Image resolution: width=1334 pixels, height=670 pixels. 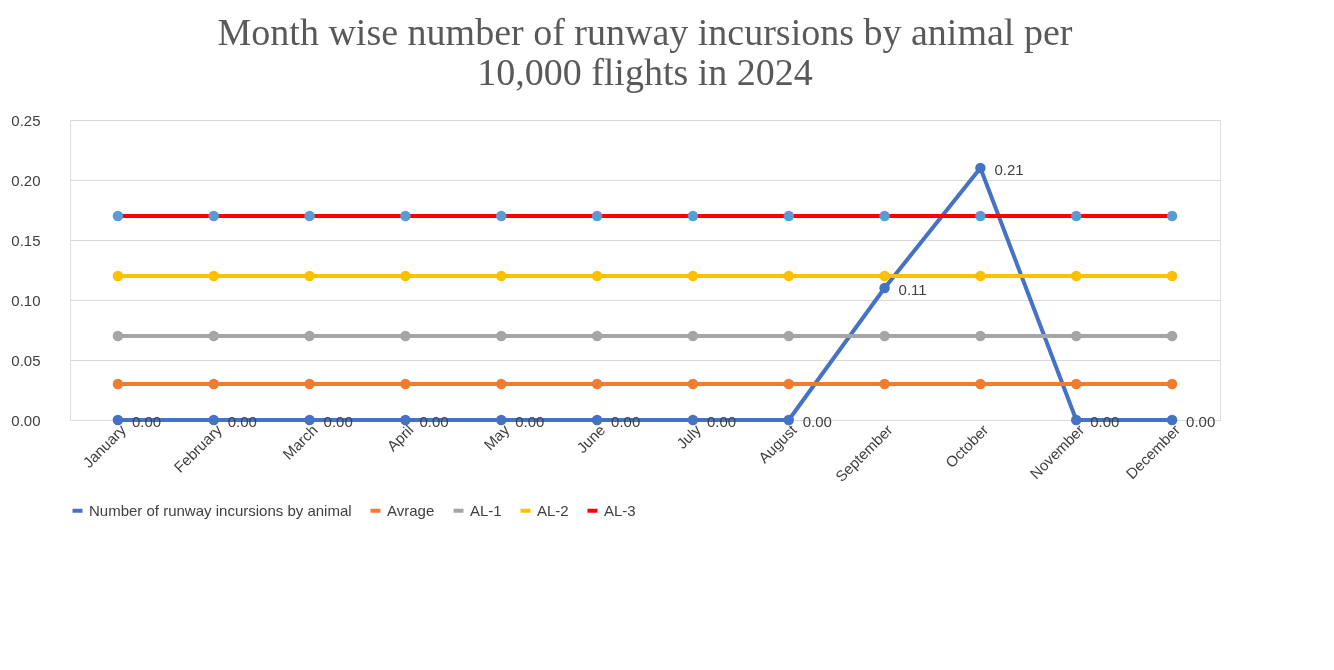 I want to click on legend-label: AL-1, so click(x=486, y=510).